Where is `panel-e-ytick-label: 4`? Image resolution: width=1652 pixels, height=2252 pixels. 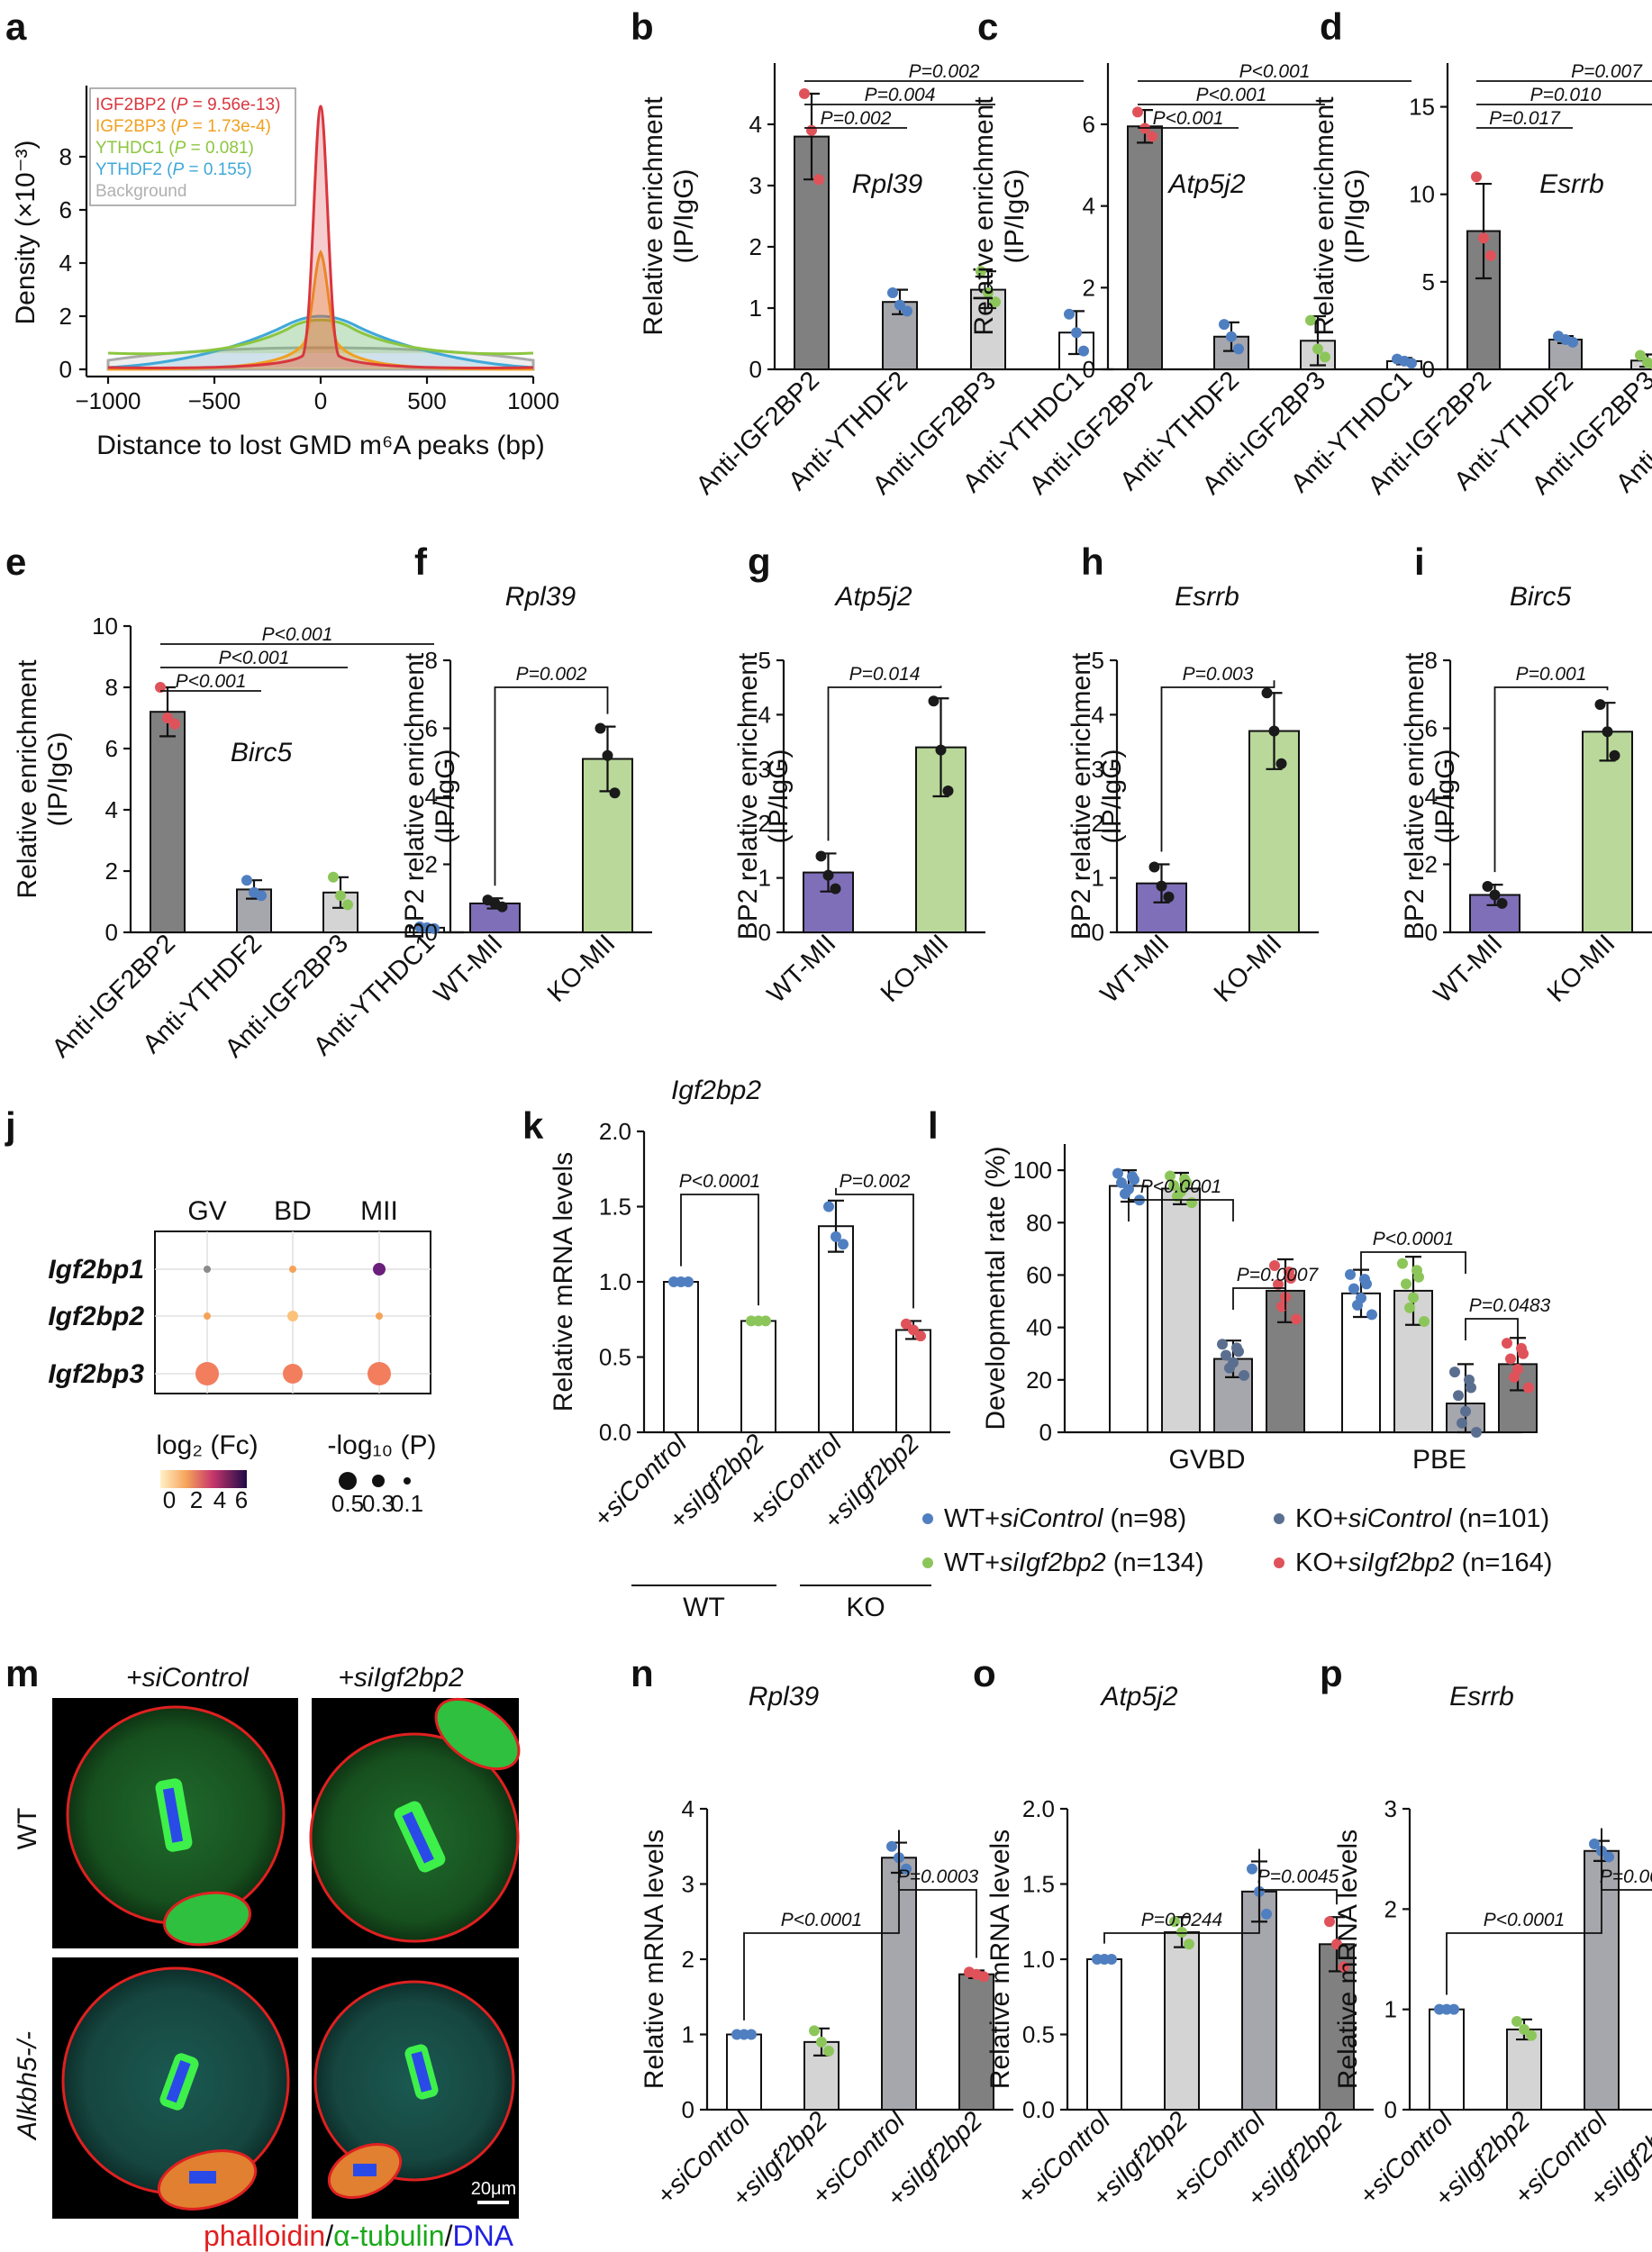
panel-e-ytick-label: 4 is located at coordinates (111, 809).